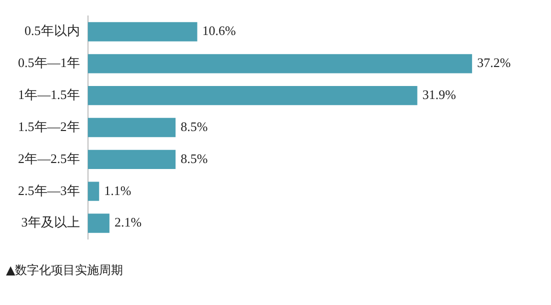 The height and width of the screenshot is (305, 551). Describe the element at coordinates (128, 222) in the screenshot. I see `data-label: 2.1%` at that location.